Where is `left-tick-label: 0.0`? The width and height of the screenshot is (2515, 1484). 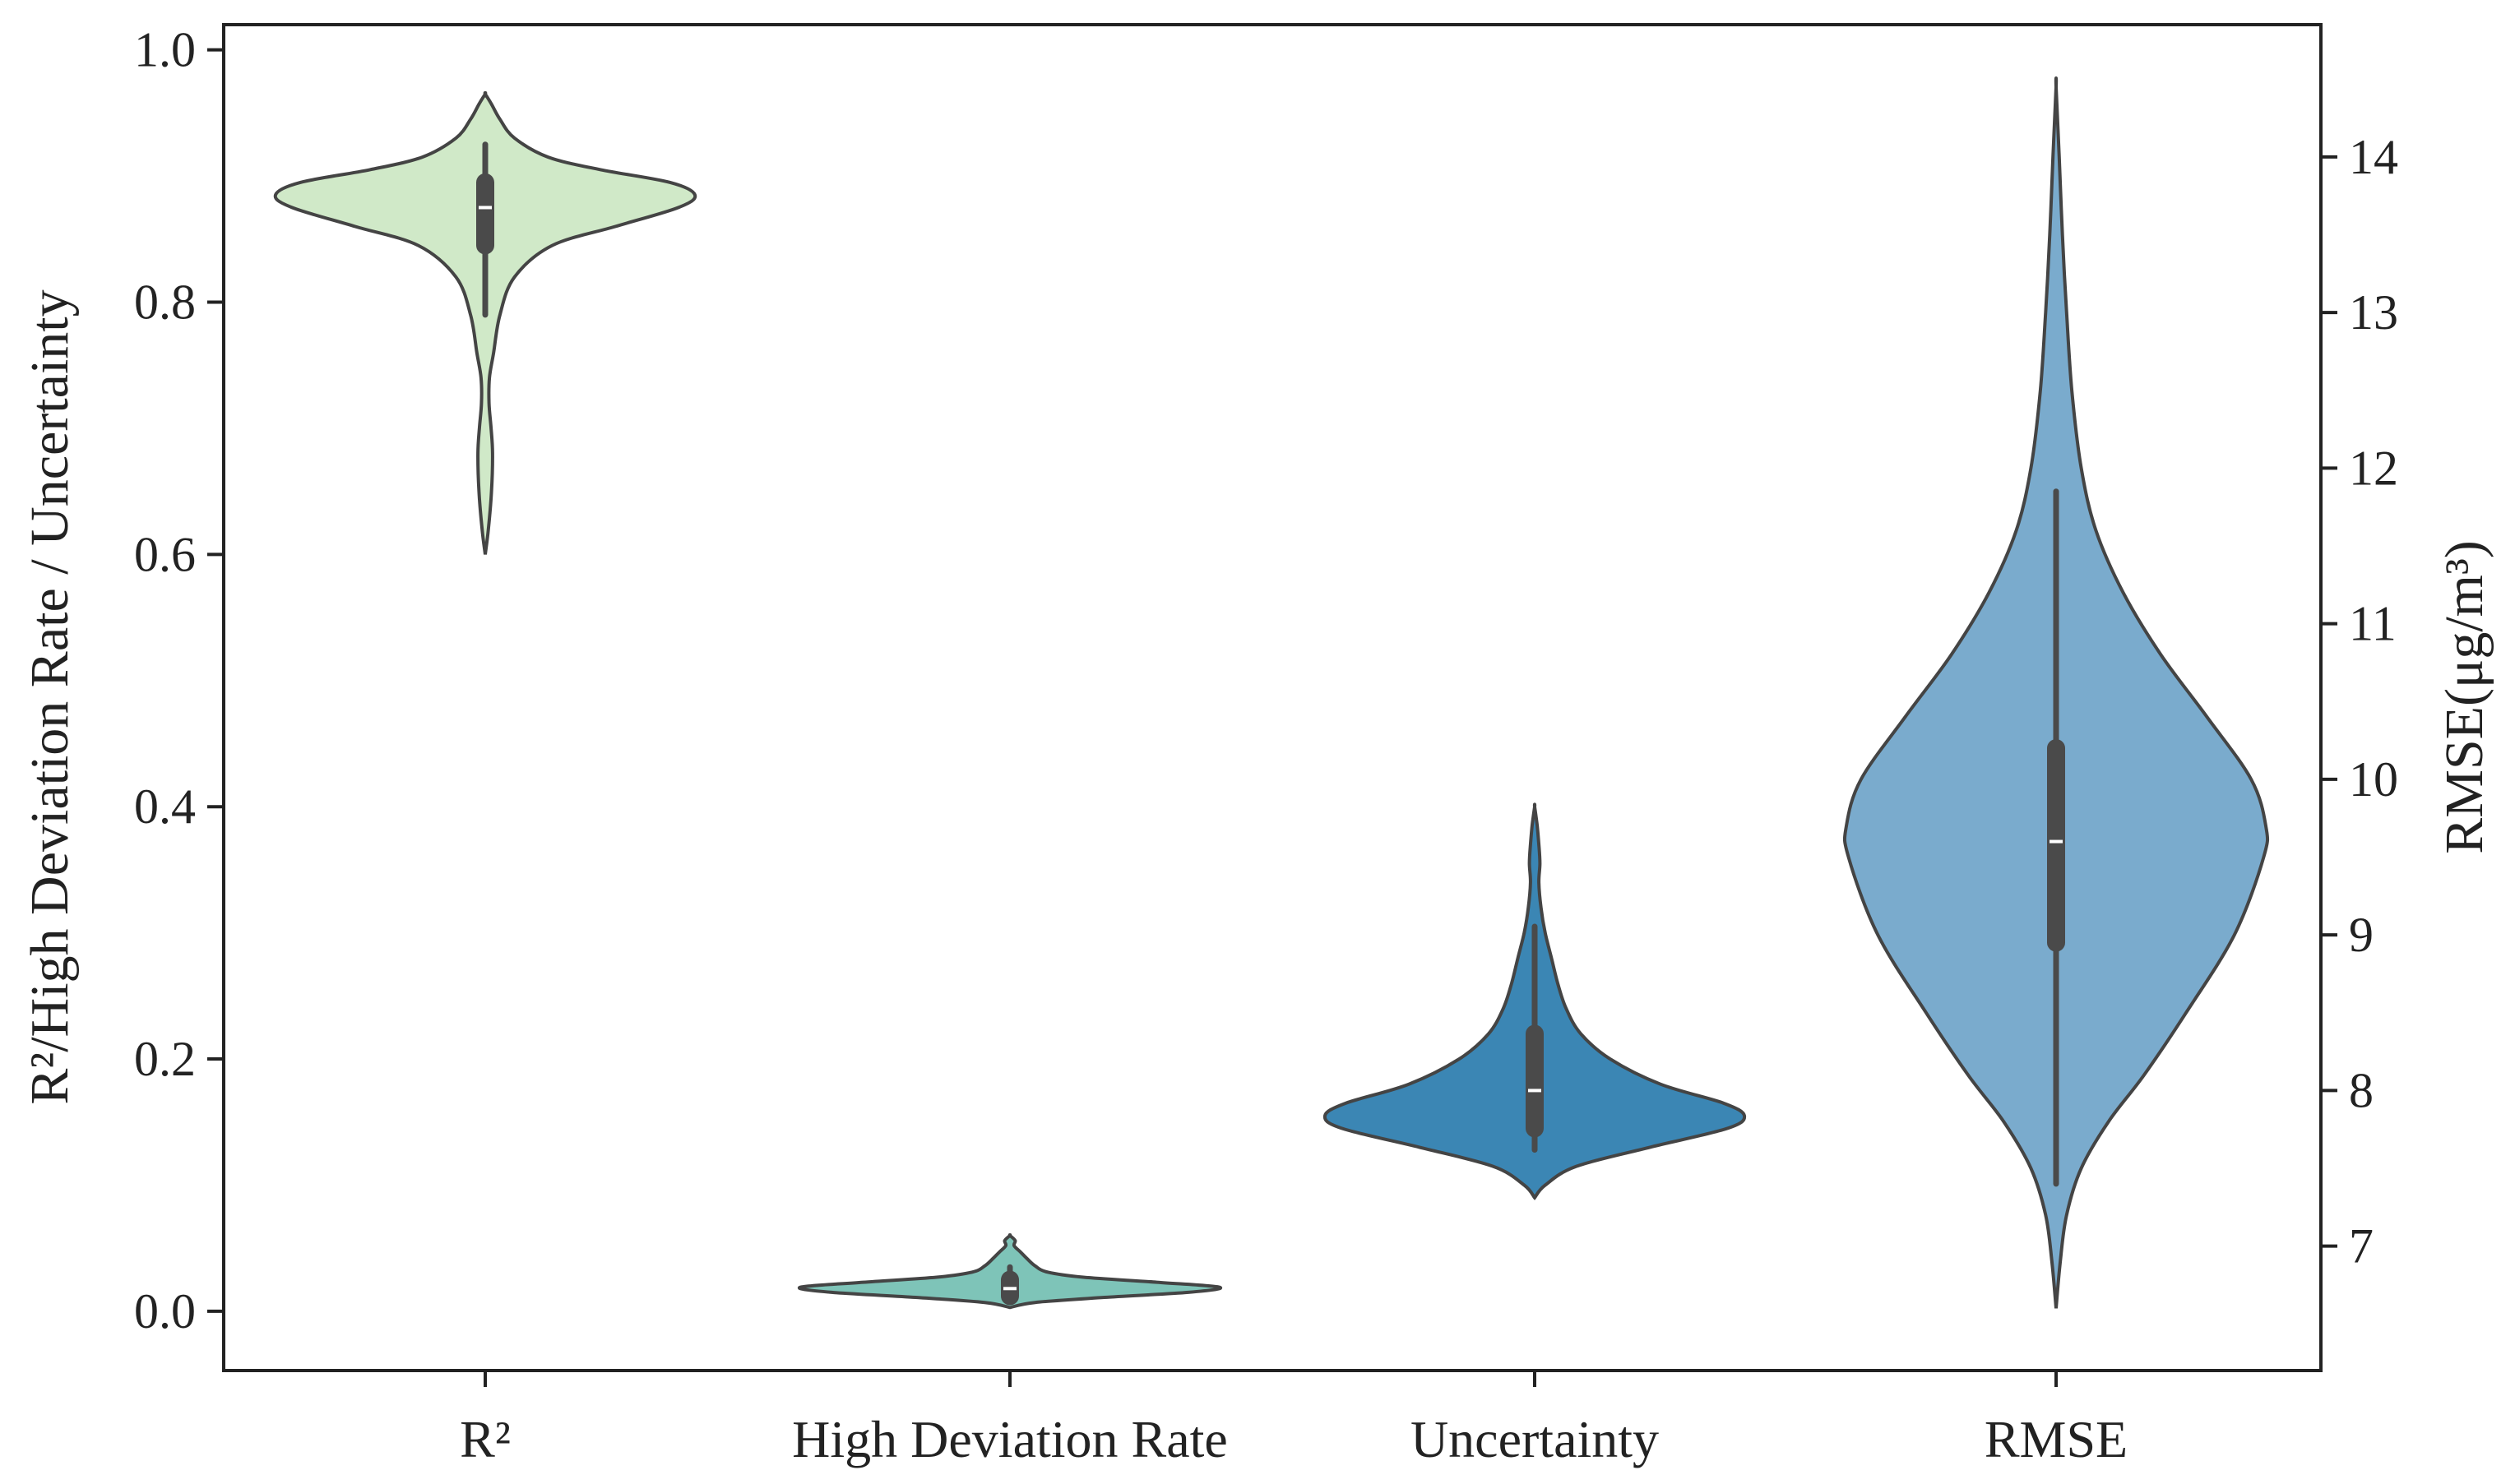 left-tick-label: 0.0 is located at coordinates (165, 1311).